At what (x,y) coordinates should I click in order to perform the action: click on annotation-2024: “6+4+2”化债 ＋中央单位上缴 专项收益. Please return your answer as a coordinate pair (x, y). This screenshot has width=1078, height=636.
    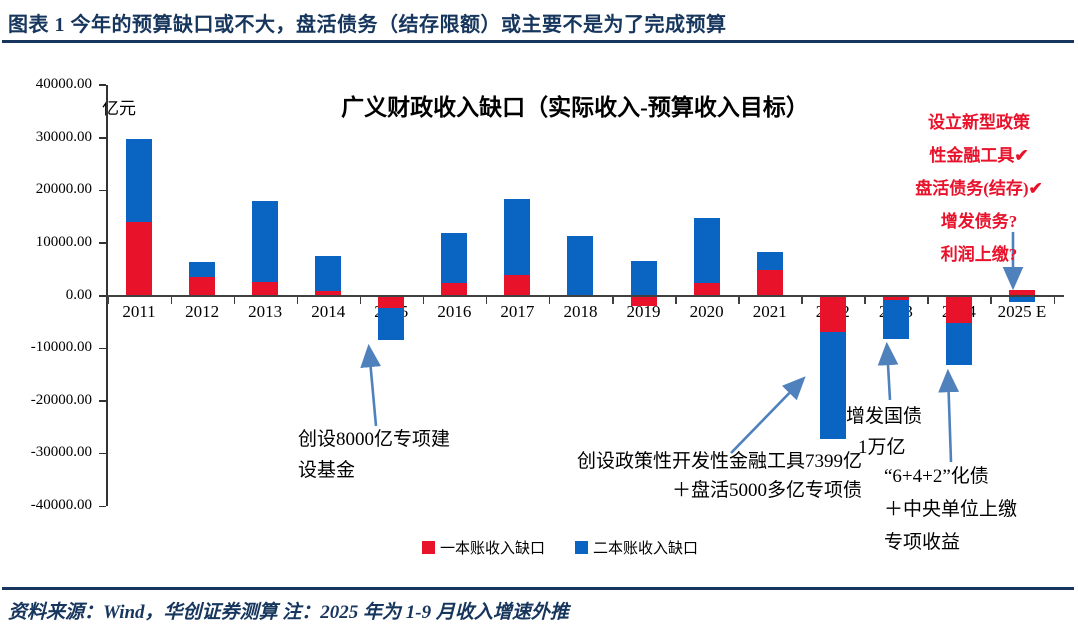
    Looking at the image, I should click on (950, 509).